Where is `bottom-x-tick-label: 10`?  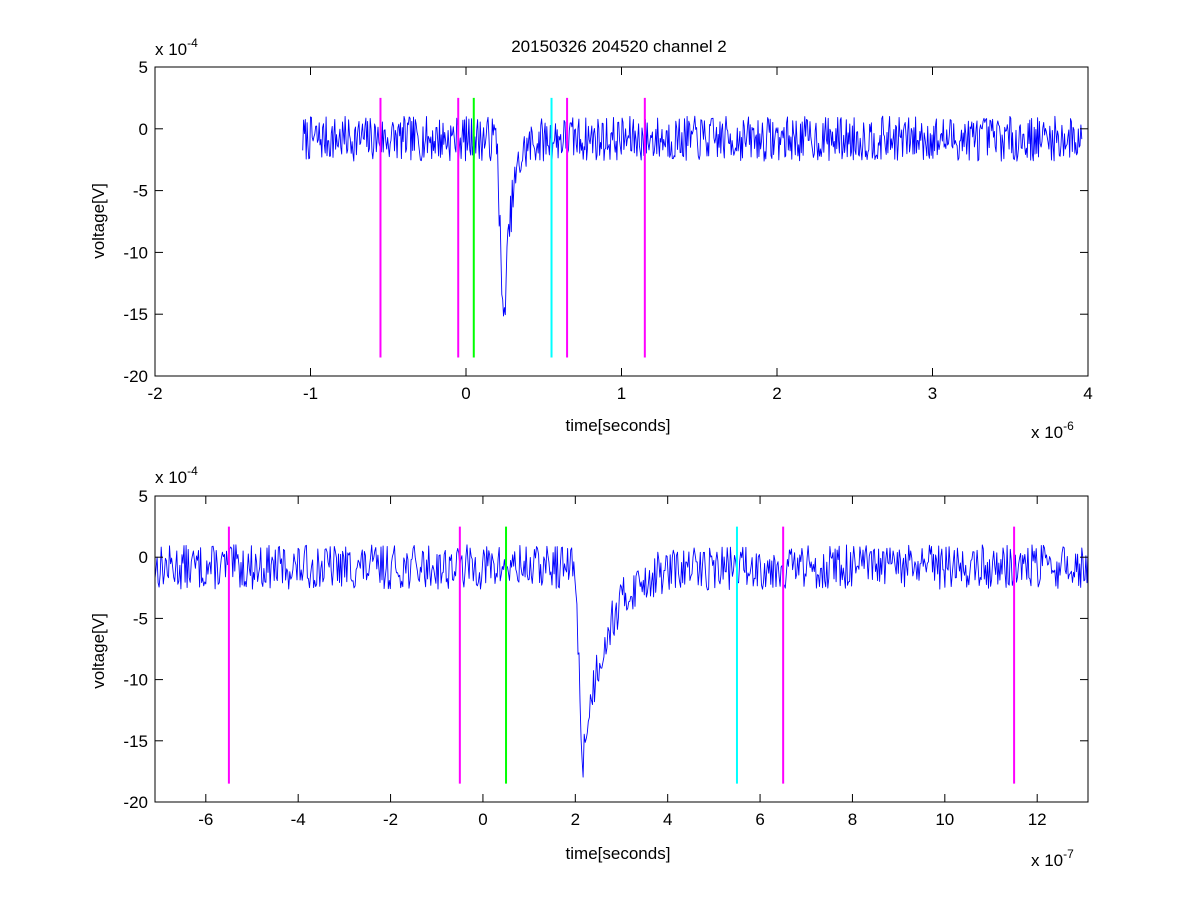 bottom-x-tick-label: 10 is located at coordinates (944, 819).